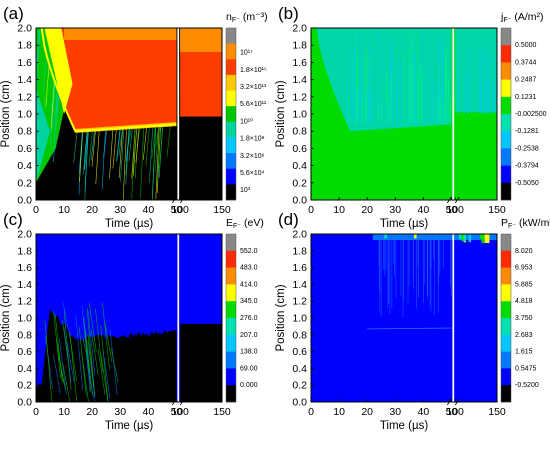 This screenshot has height=467, width=550. What do you see at coordinates (339, 412) in the screenshot?
I see `x-tick-label: 10` at bounding box center [339, 412].